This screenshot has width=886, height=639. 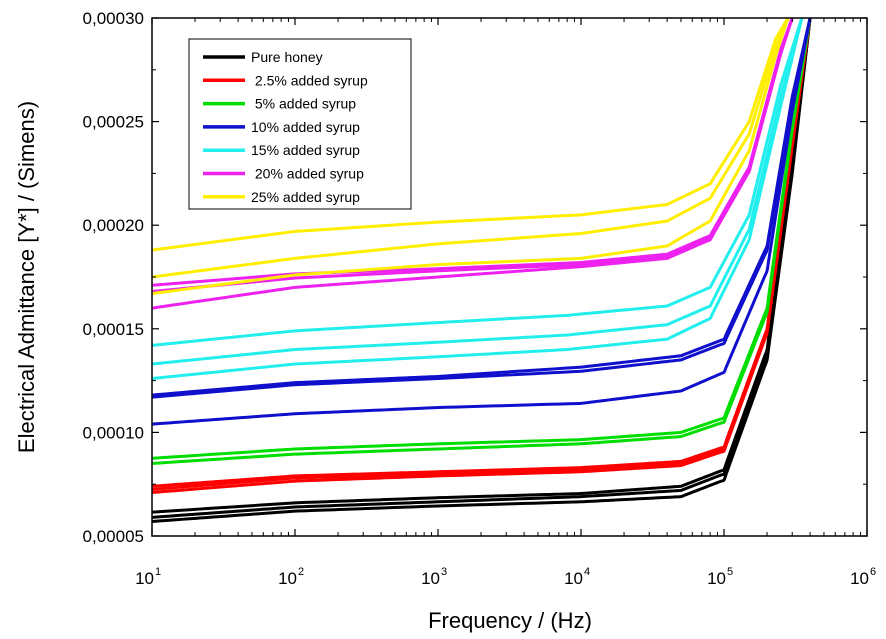 I want to click on x-tick-label: 10 5, so click(x=720, y=577).